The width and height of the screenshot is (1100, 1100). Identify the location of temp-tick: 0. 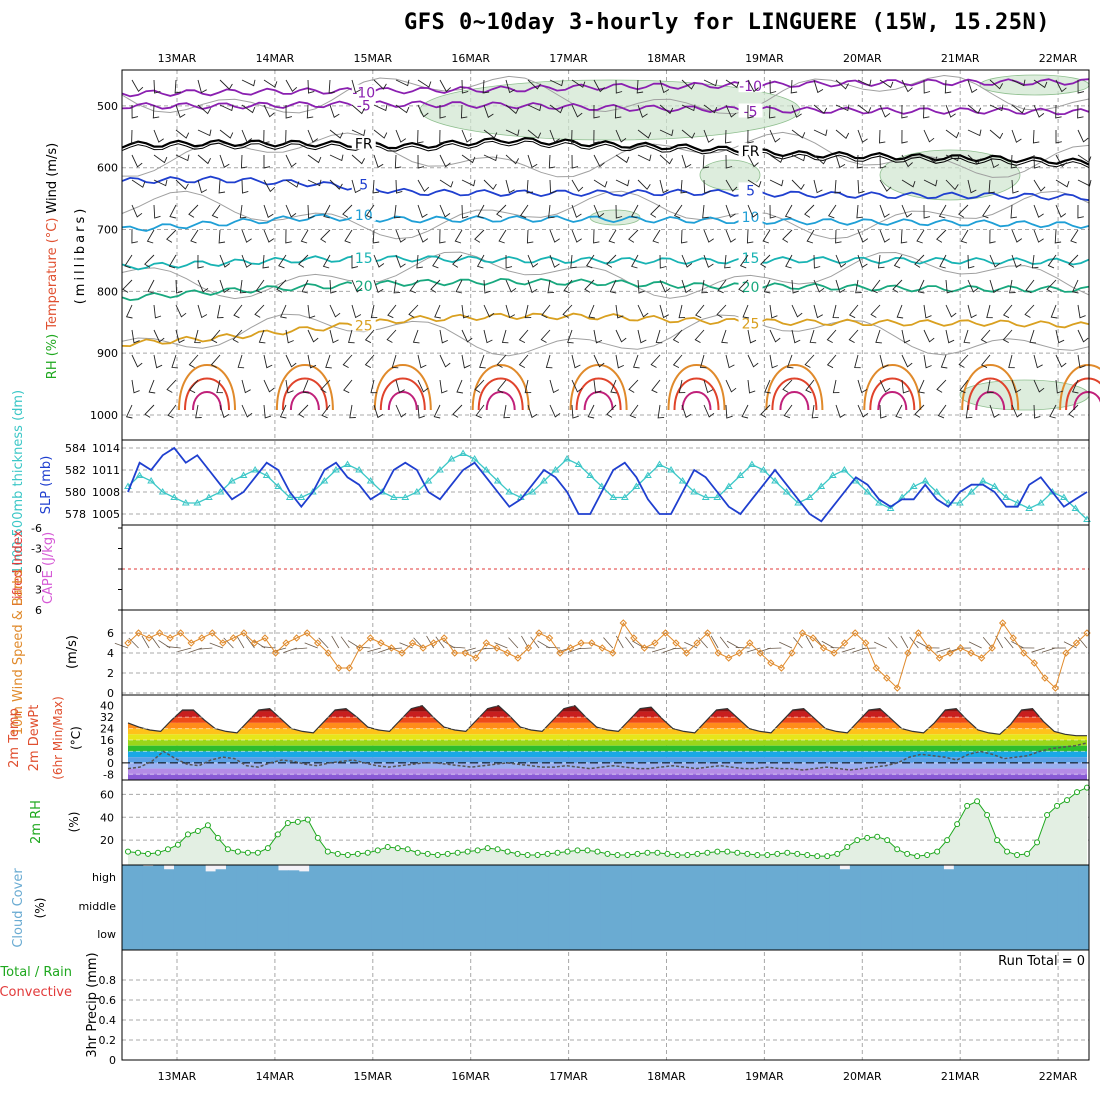
(110, 763).